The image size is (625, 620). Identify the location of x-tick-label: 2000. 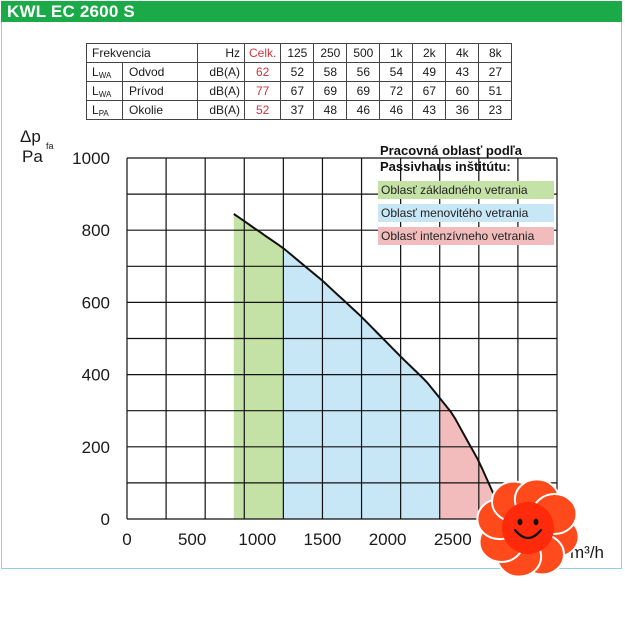
(388, 539).